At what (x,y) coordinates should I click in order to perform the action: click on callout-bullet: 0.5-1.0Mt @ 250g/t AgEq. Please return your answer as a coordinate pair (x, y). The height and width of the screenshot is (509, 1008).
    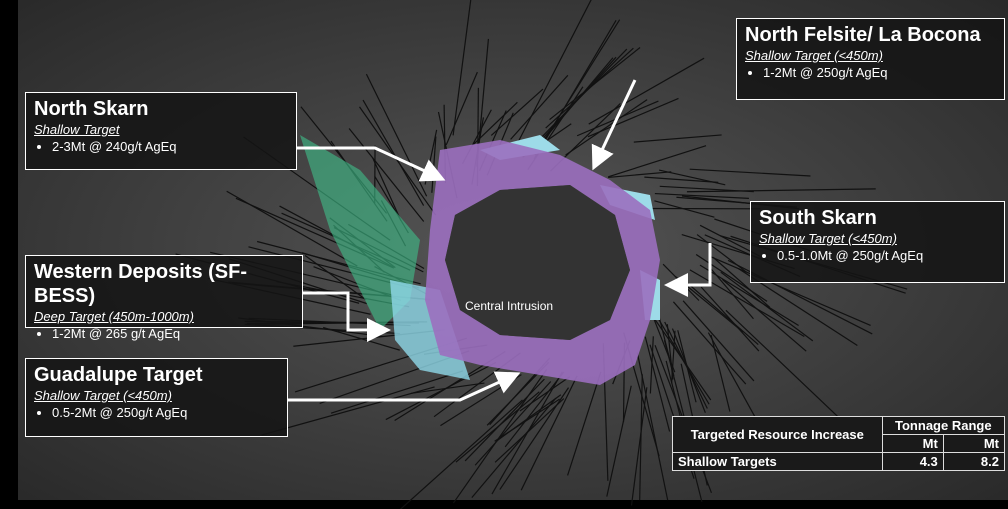
    Looking at the image, I should click on (886, 255).